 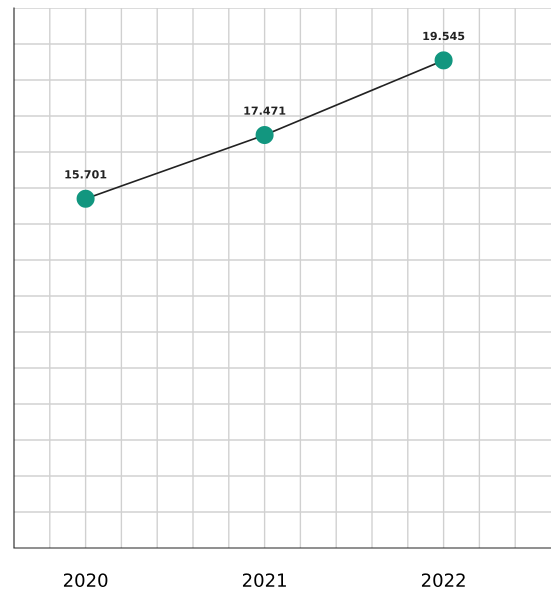 What do you see at coordinates (264, 580) in the screenshot?
I see `x-tick-label: 2021` at bounding box center [264, 580].